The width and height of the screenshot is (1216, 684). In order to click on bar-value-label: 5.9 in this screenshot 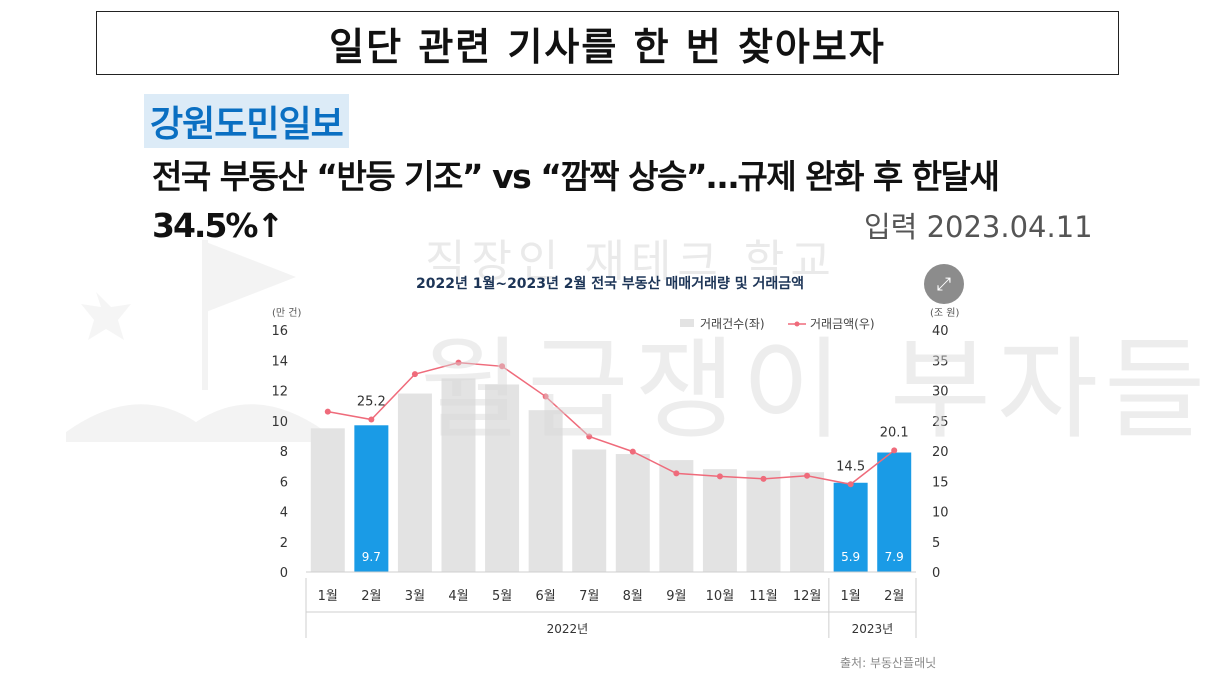, I will do `click(850, 557)`.